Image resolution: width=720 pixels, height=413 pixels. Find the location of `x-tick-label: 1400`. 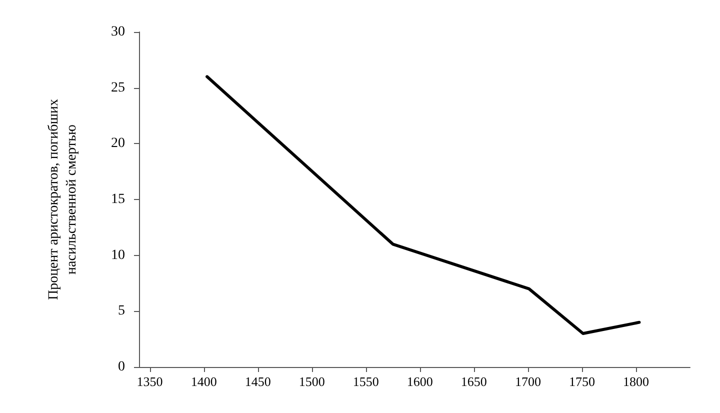

x-tick-label: 1400 is located at coordinates (203, 381).